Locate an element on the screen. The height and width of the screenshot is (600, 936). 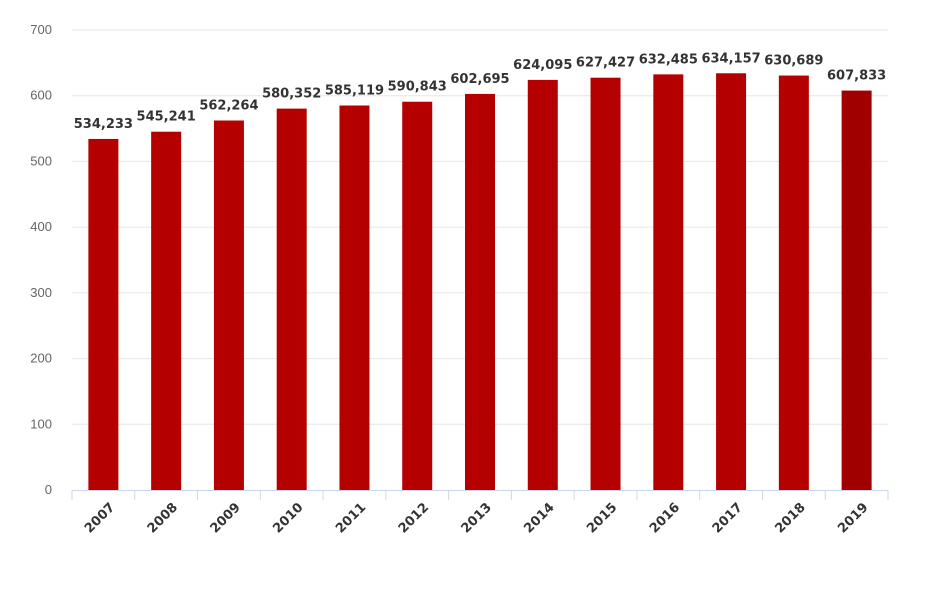
y-tick-label: 600 is located at coordinates (41, 95).